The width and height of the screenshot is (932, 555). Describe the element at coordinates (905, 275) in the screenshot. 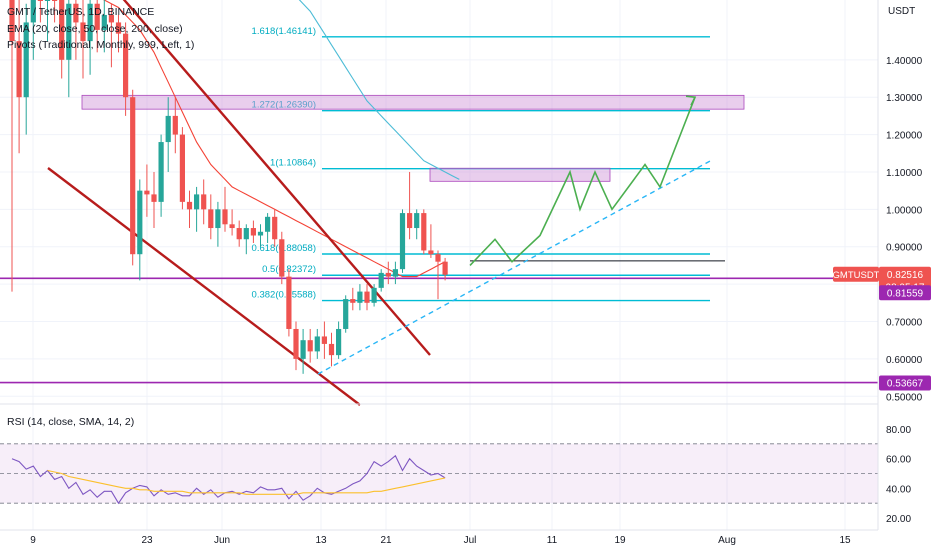

I see `price-tag: 0.82516` at that location.